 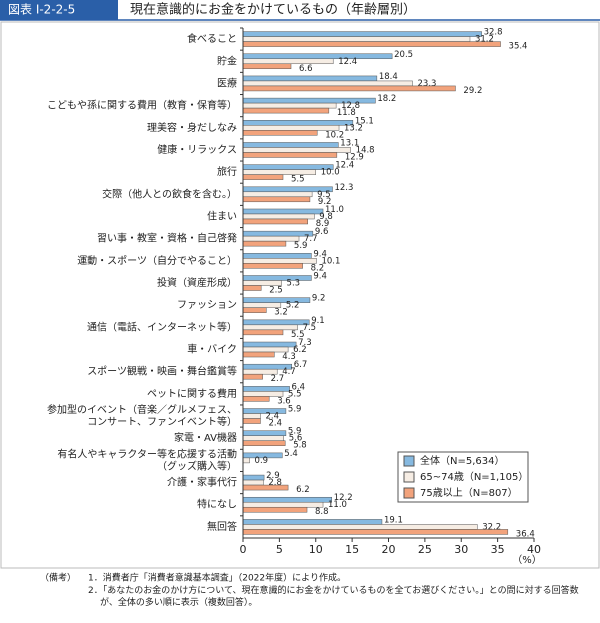 I want to click on y-tick-label: 食べること, so click(x=212, y=38).